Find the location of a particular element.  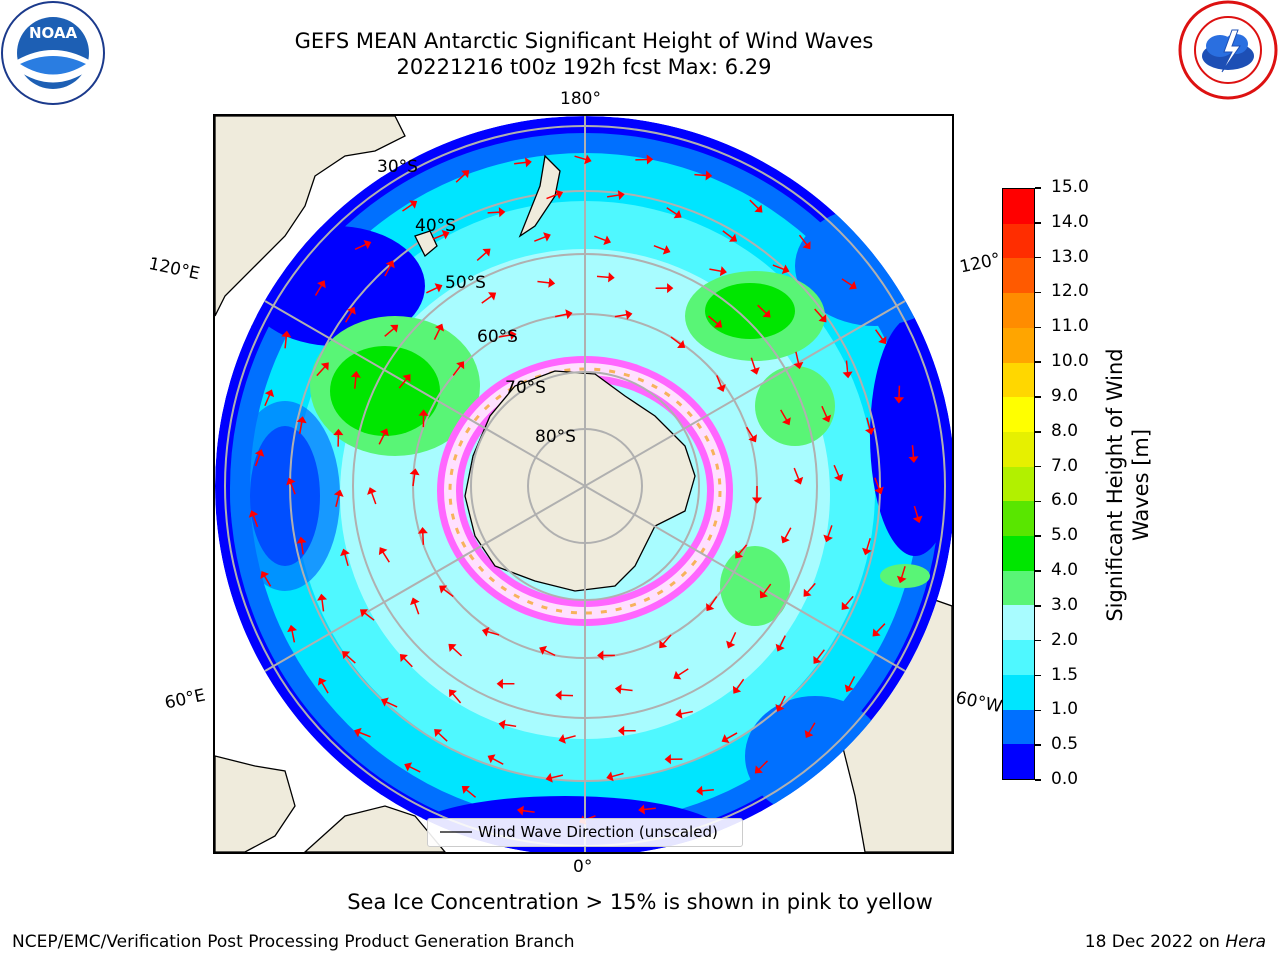

colorbar-tick-label: 9.0 is located at coordinates (1065, 395).